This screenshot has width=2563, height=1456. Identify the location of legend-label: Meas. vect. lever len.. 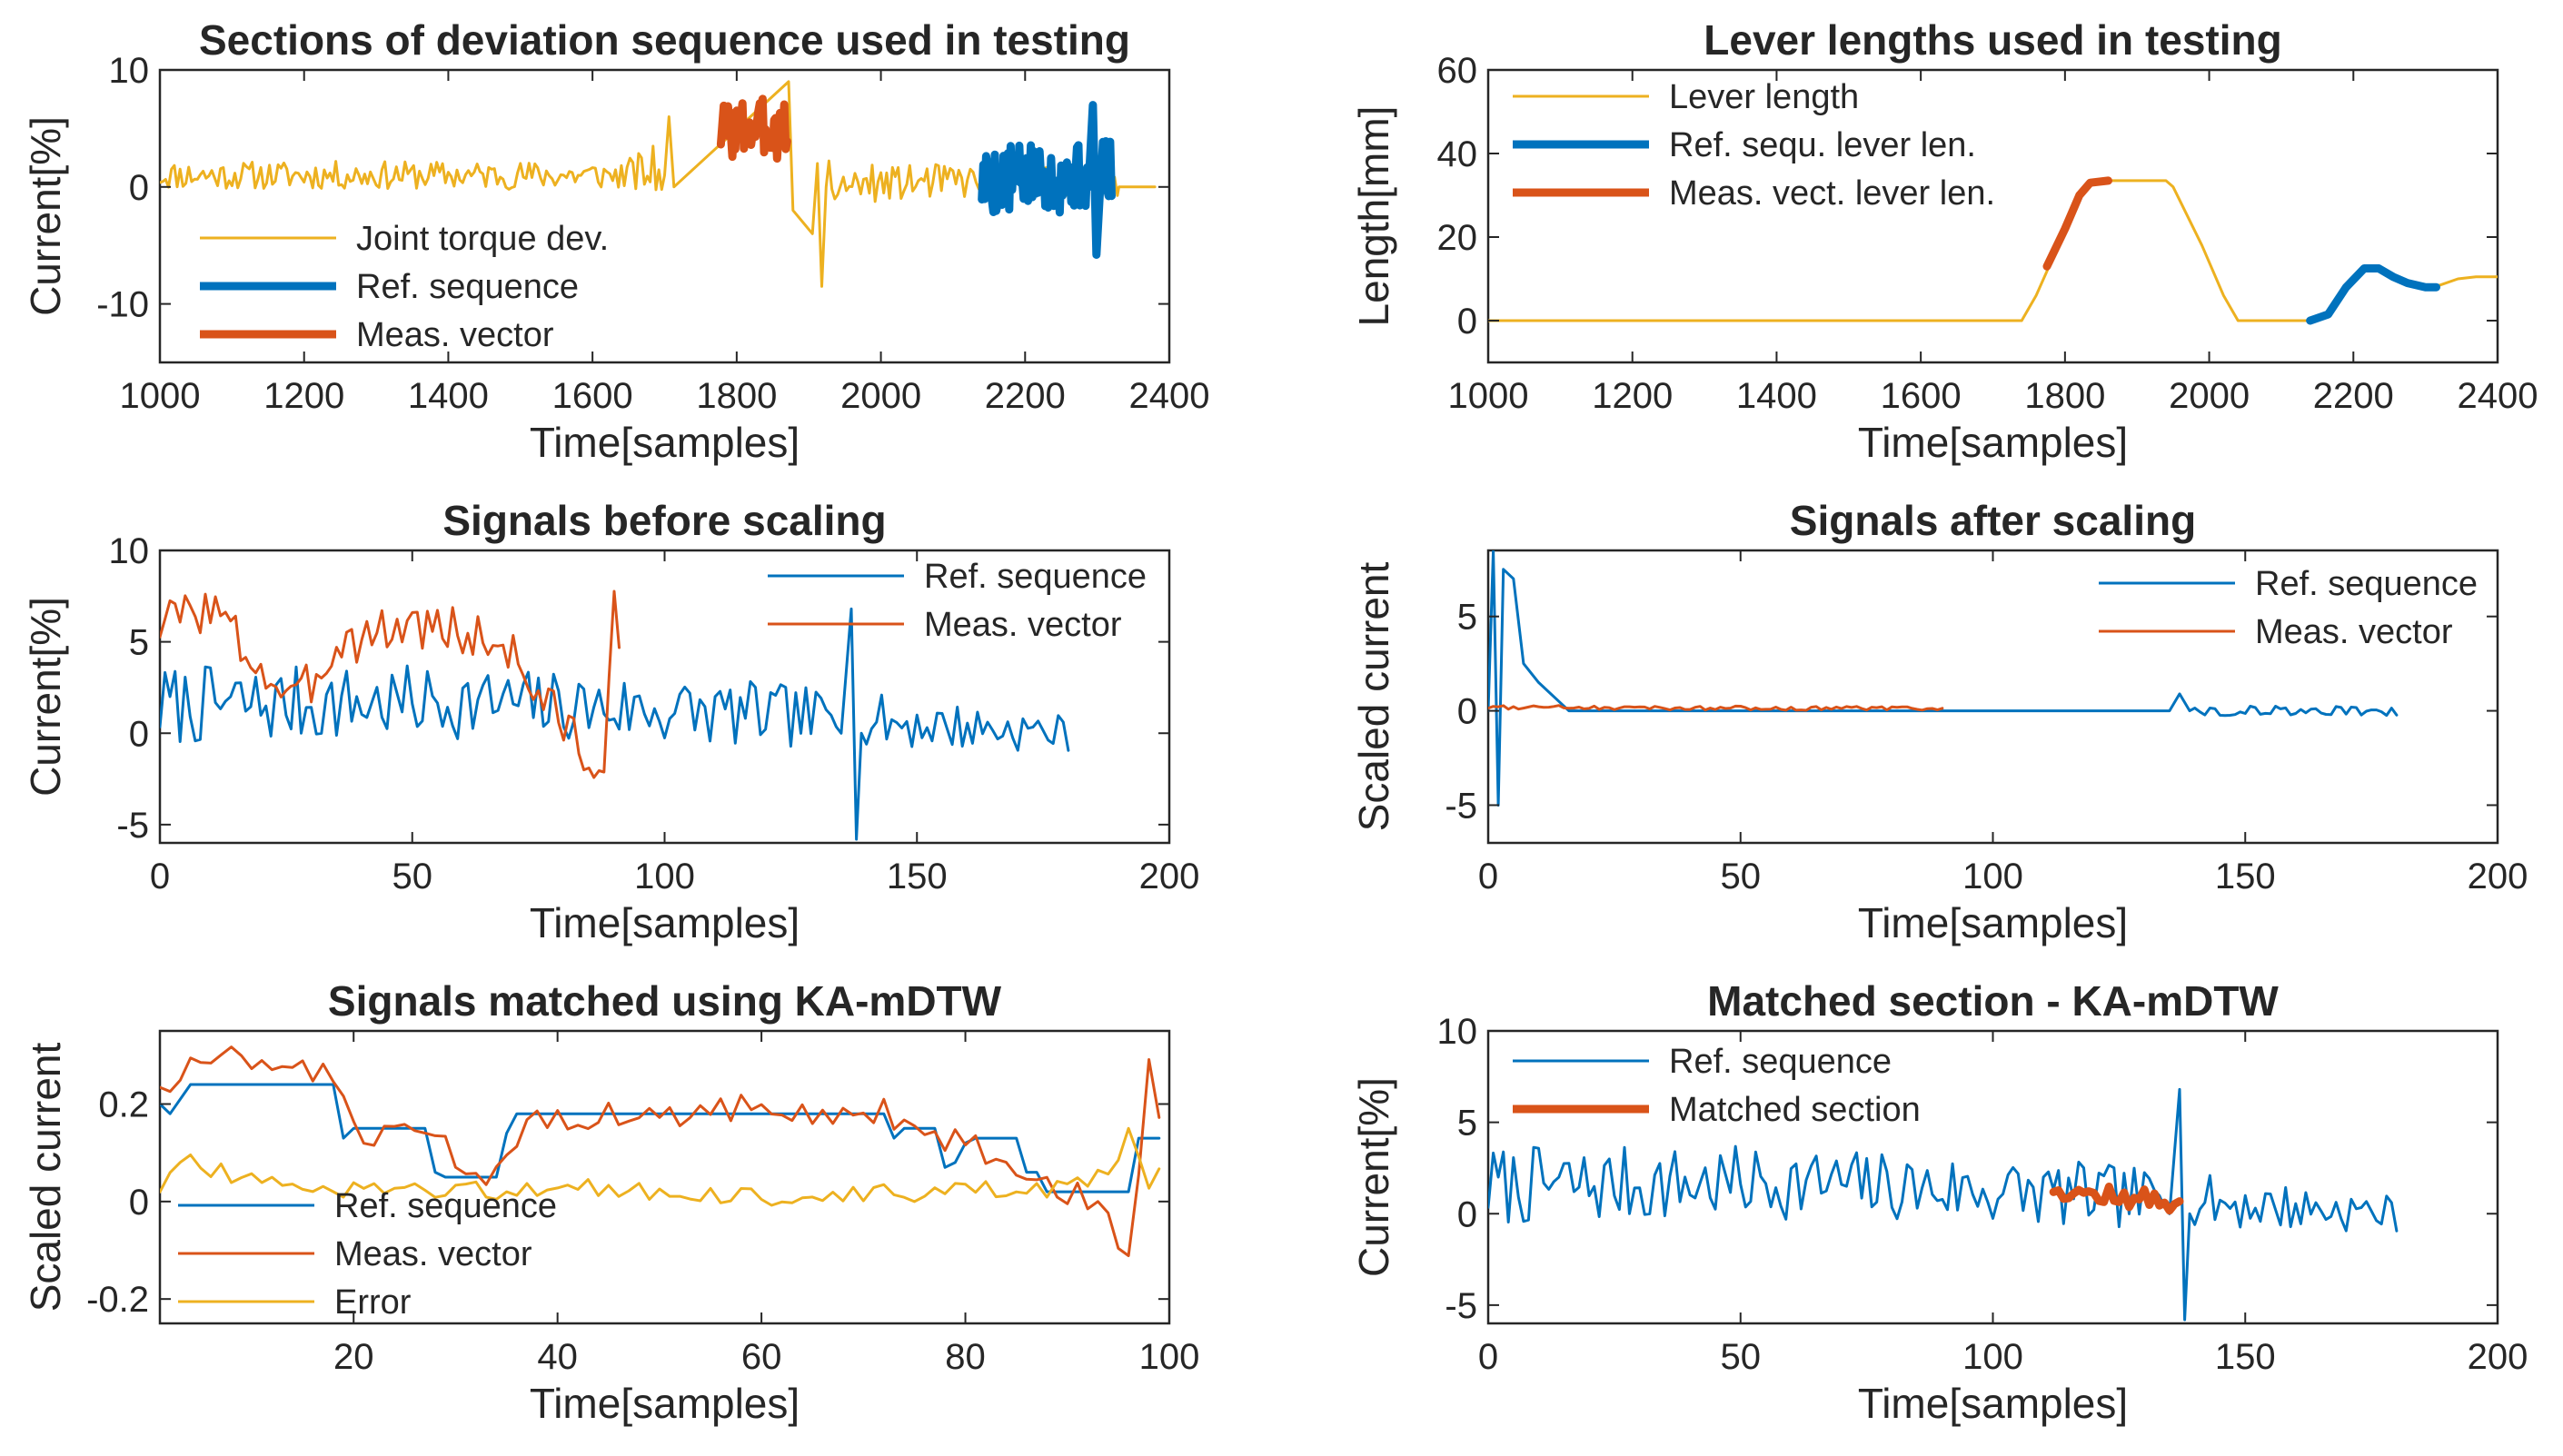
(1832, 194).